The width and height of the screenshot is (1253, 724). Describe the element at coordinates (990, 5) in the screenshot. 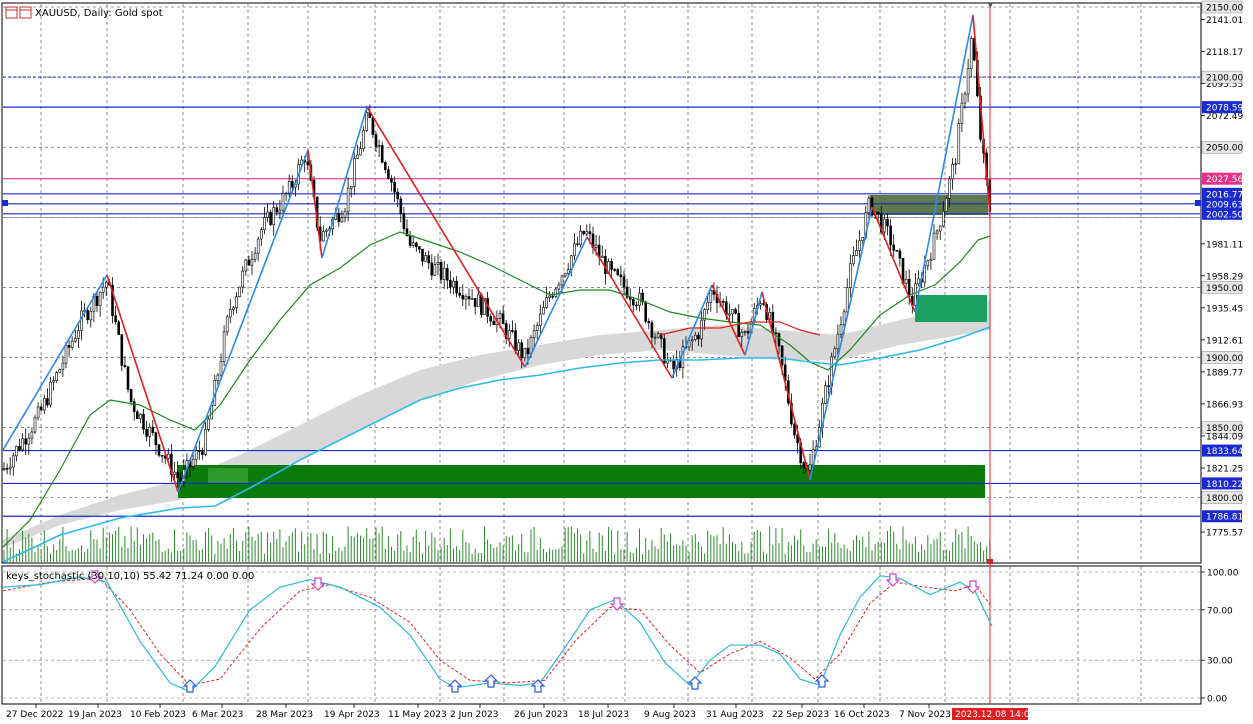

I see `shift-marker-icon` at that location.